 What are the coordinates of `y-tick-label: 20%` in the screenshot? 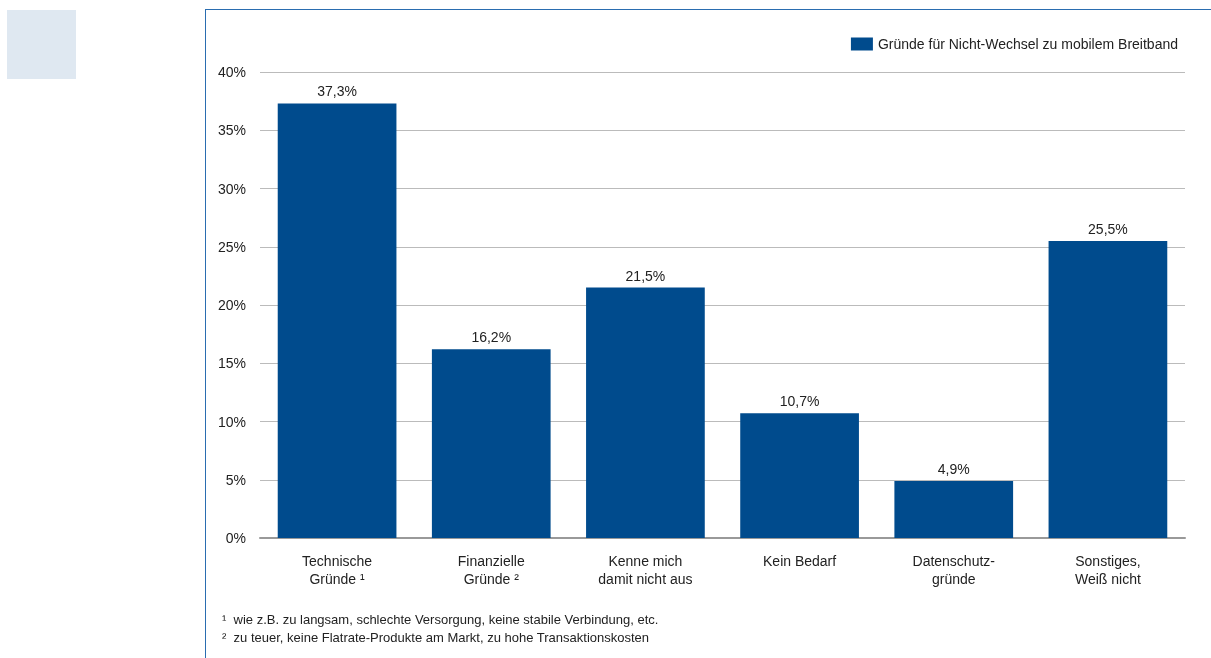 It's located at (231, 305).